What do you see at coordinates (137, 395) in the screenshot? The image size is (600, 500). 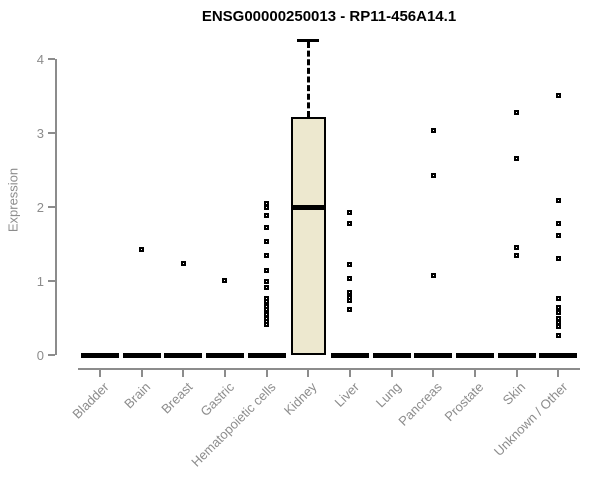 I see `x-category-label-text: Brain` at bounding box center [137, 395].